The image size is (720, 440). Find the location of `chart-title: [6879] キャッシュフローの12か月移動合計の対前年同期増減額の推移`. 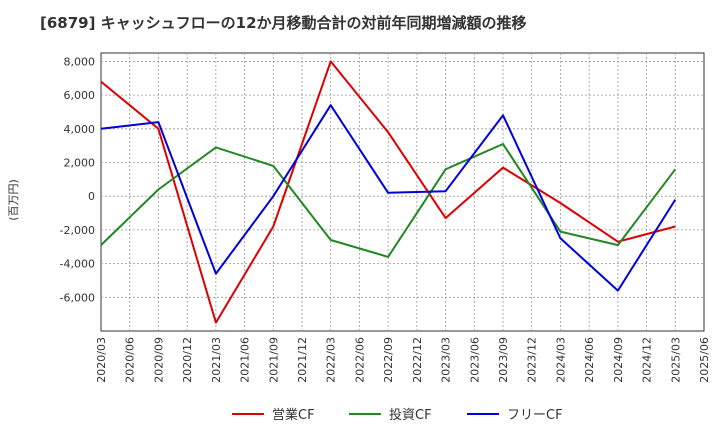

chart-title: [6879] キャッシュフローの12か月移動合計の対前年同期増減額の推移 is located at coordinates (283, 23).